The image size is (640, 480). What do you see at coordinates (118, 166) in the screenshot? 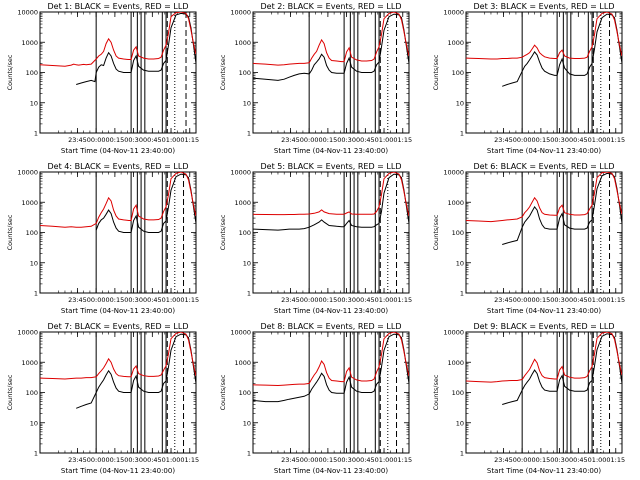
I see `chart-title: Det 4: BLACK = Events, RED = LLD` at bounding box center [118, 166].